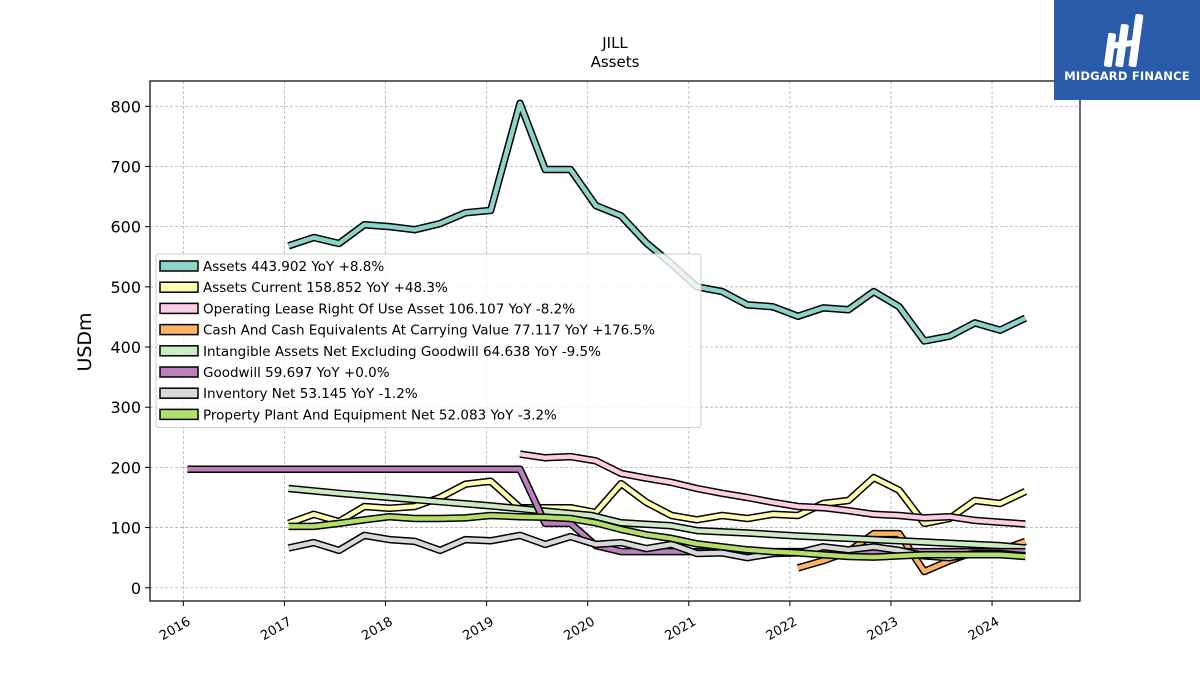 The width and height of the screenshot is (1200, 675). What do you see at coordinates (1127, 76) in the screenshot?
I see `brand-logo-text: MIDGARD FINANCE` at bounding box center [1127, 76].